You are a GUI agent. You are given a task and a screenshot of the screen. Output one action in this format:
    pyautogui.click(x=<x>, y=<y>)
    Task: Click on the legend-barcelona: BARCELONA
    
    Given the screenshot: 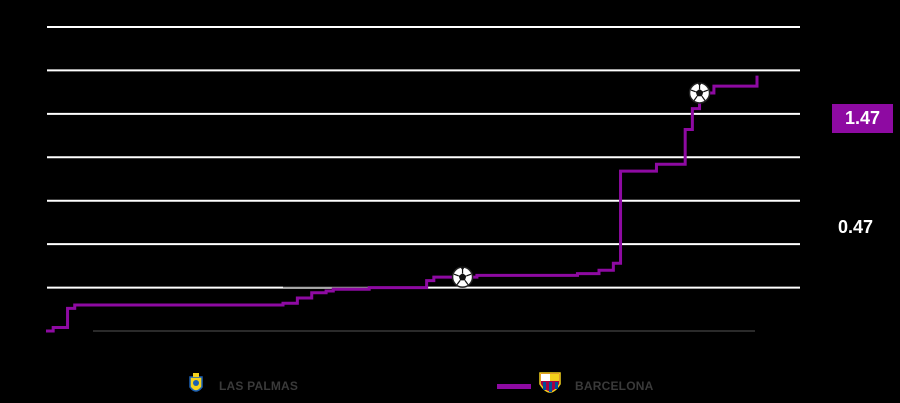 What is the action you would take?
    pyautogui.click(x=575, y=386)
    